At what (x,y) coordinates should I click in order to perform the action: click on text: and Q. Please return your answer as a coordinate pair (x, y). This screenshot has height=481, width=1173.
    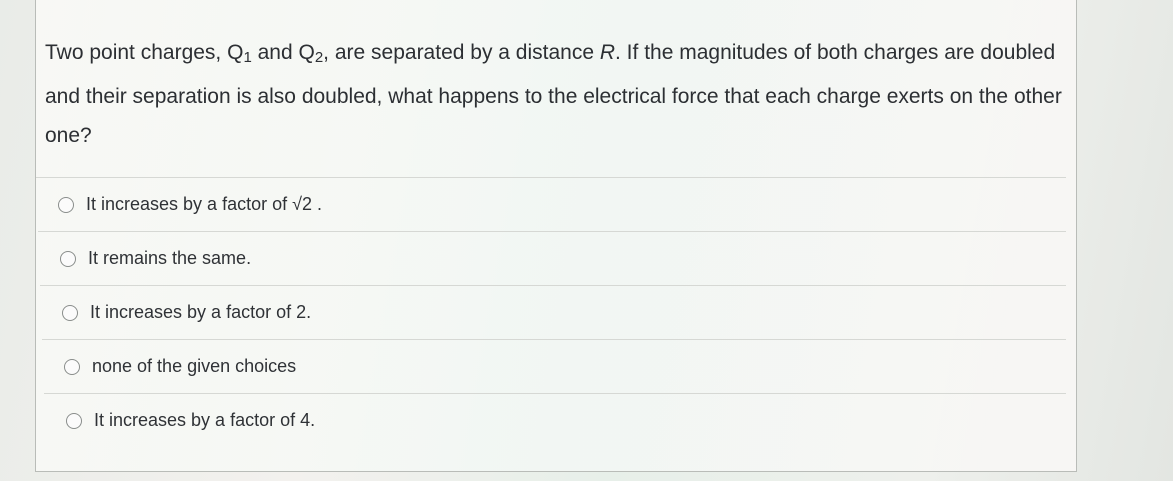
    Looking at the image, I should click on (283, 52).